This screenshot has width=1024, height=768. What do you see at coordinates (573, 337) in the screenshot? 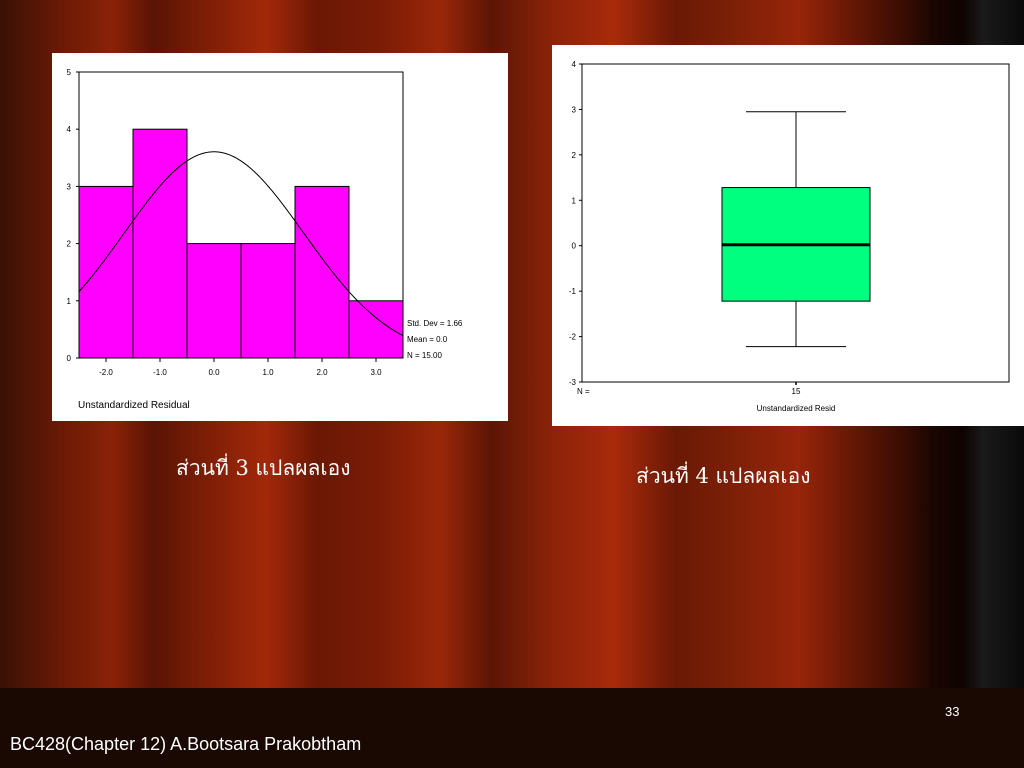
I see `y-tick-label: -2` at bounding box center [573, 337].